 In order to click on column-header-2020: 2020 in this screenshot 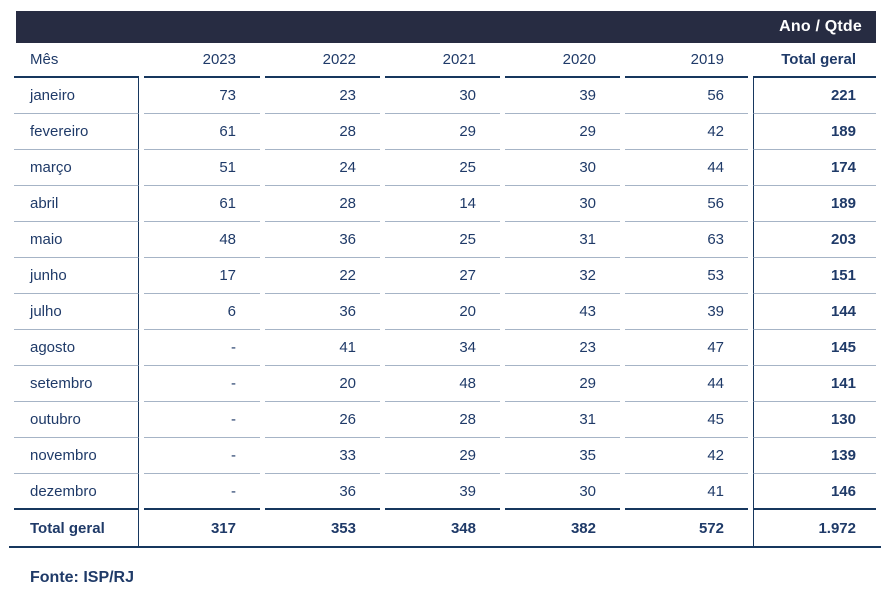, I will do `click(562, 60)`.